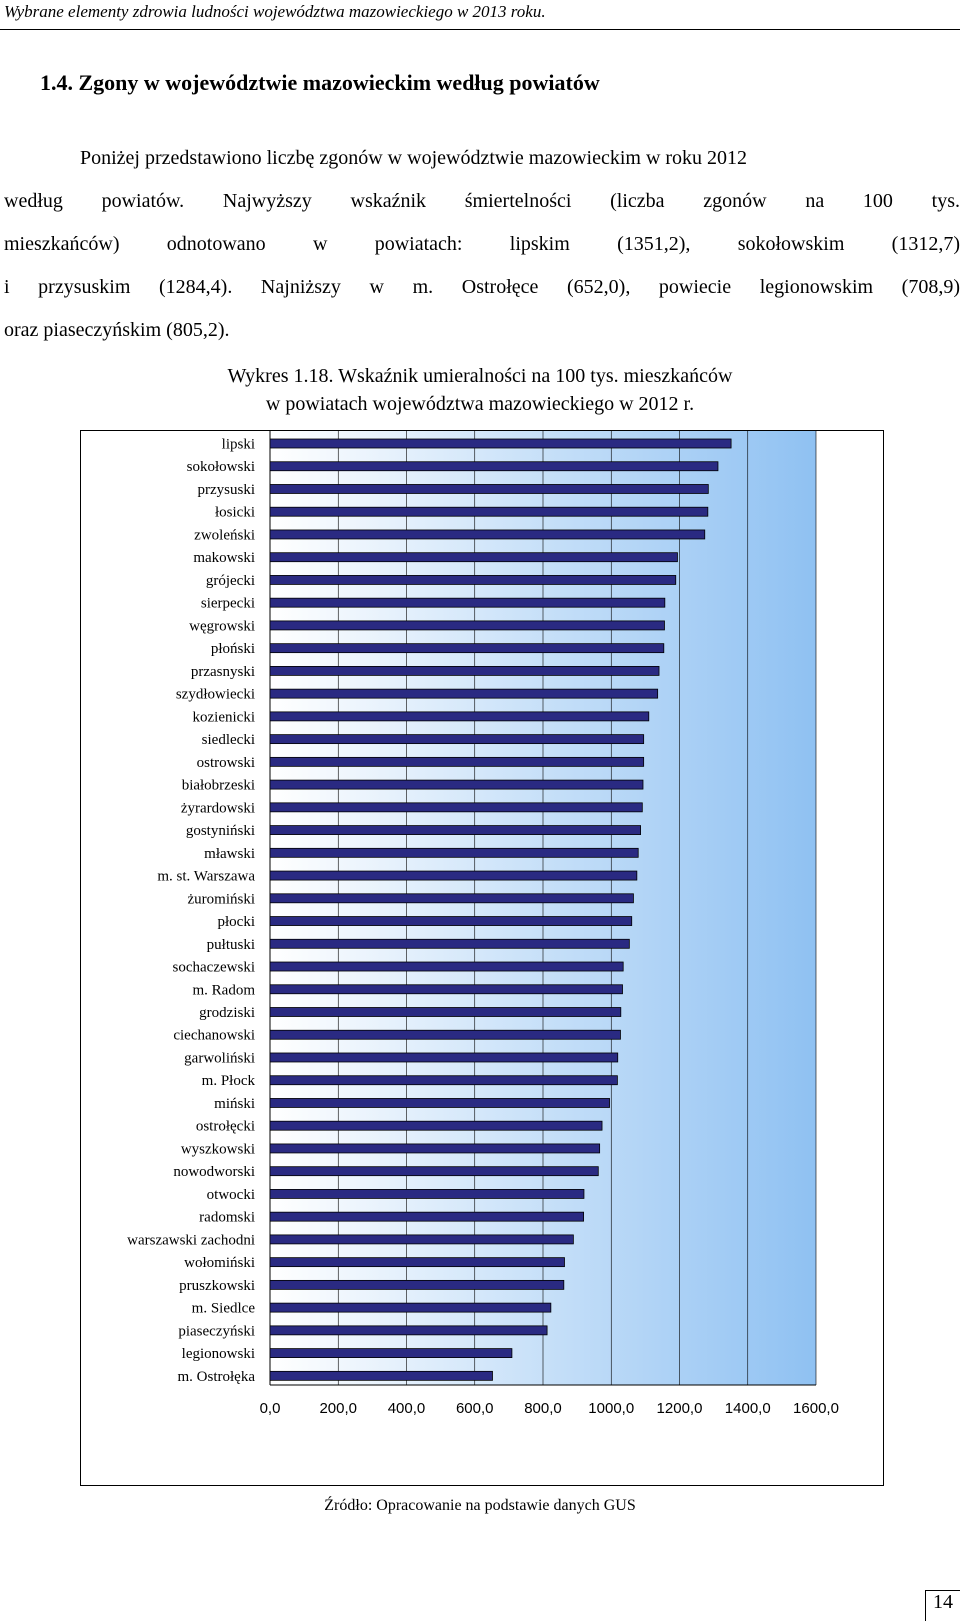  Describe the element at coordinates (191, 1240) in the screenshot. I see `category-label-35: warszawski zachodni` at that location.